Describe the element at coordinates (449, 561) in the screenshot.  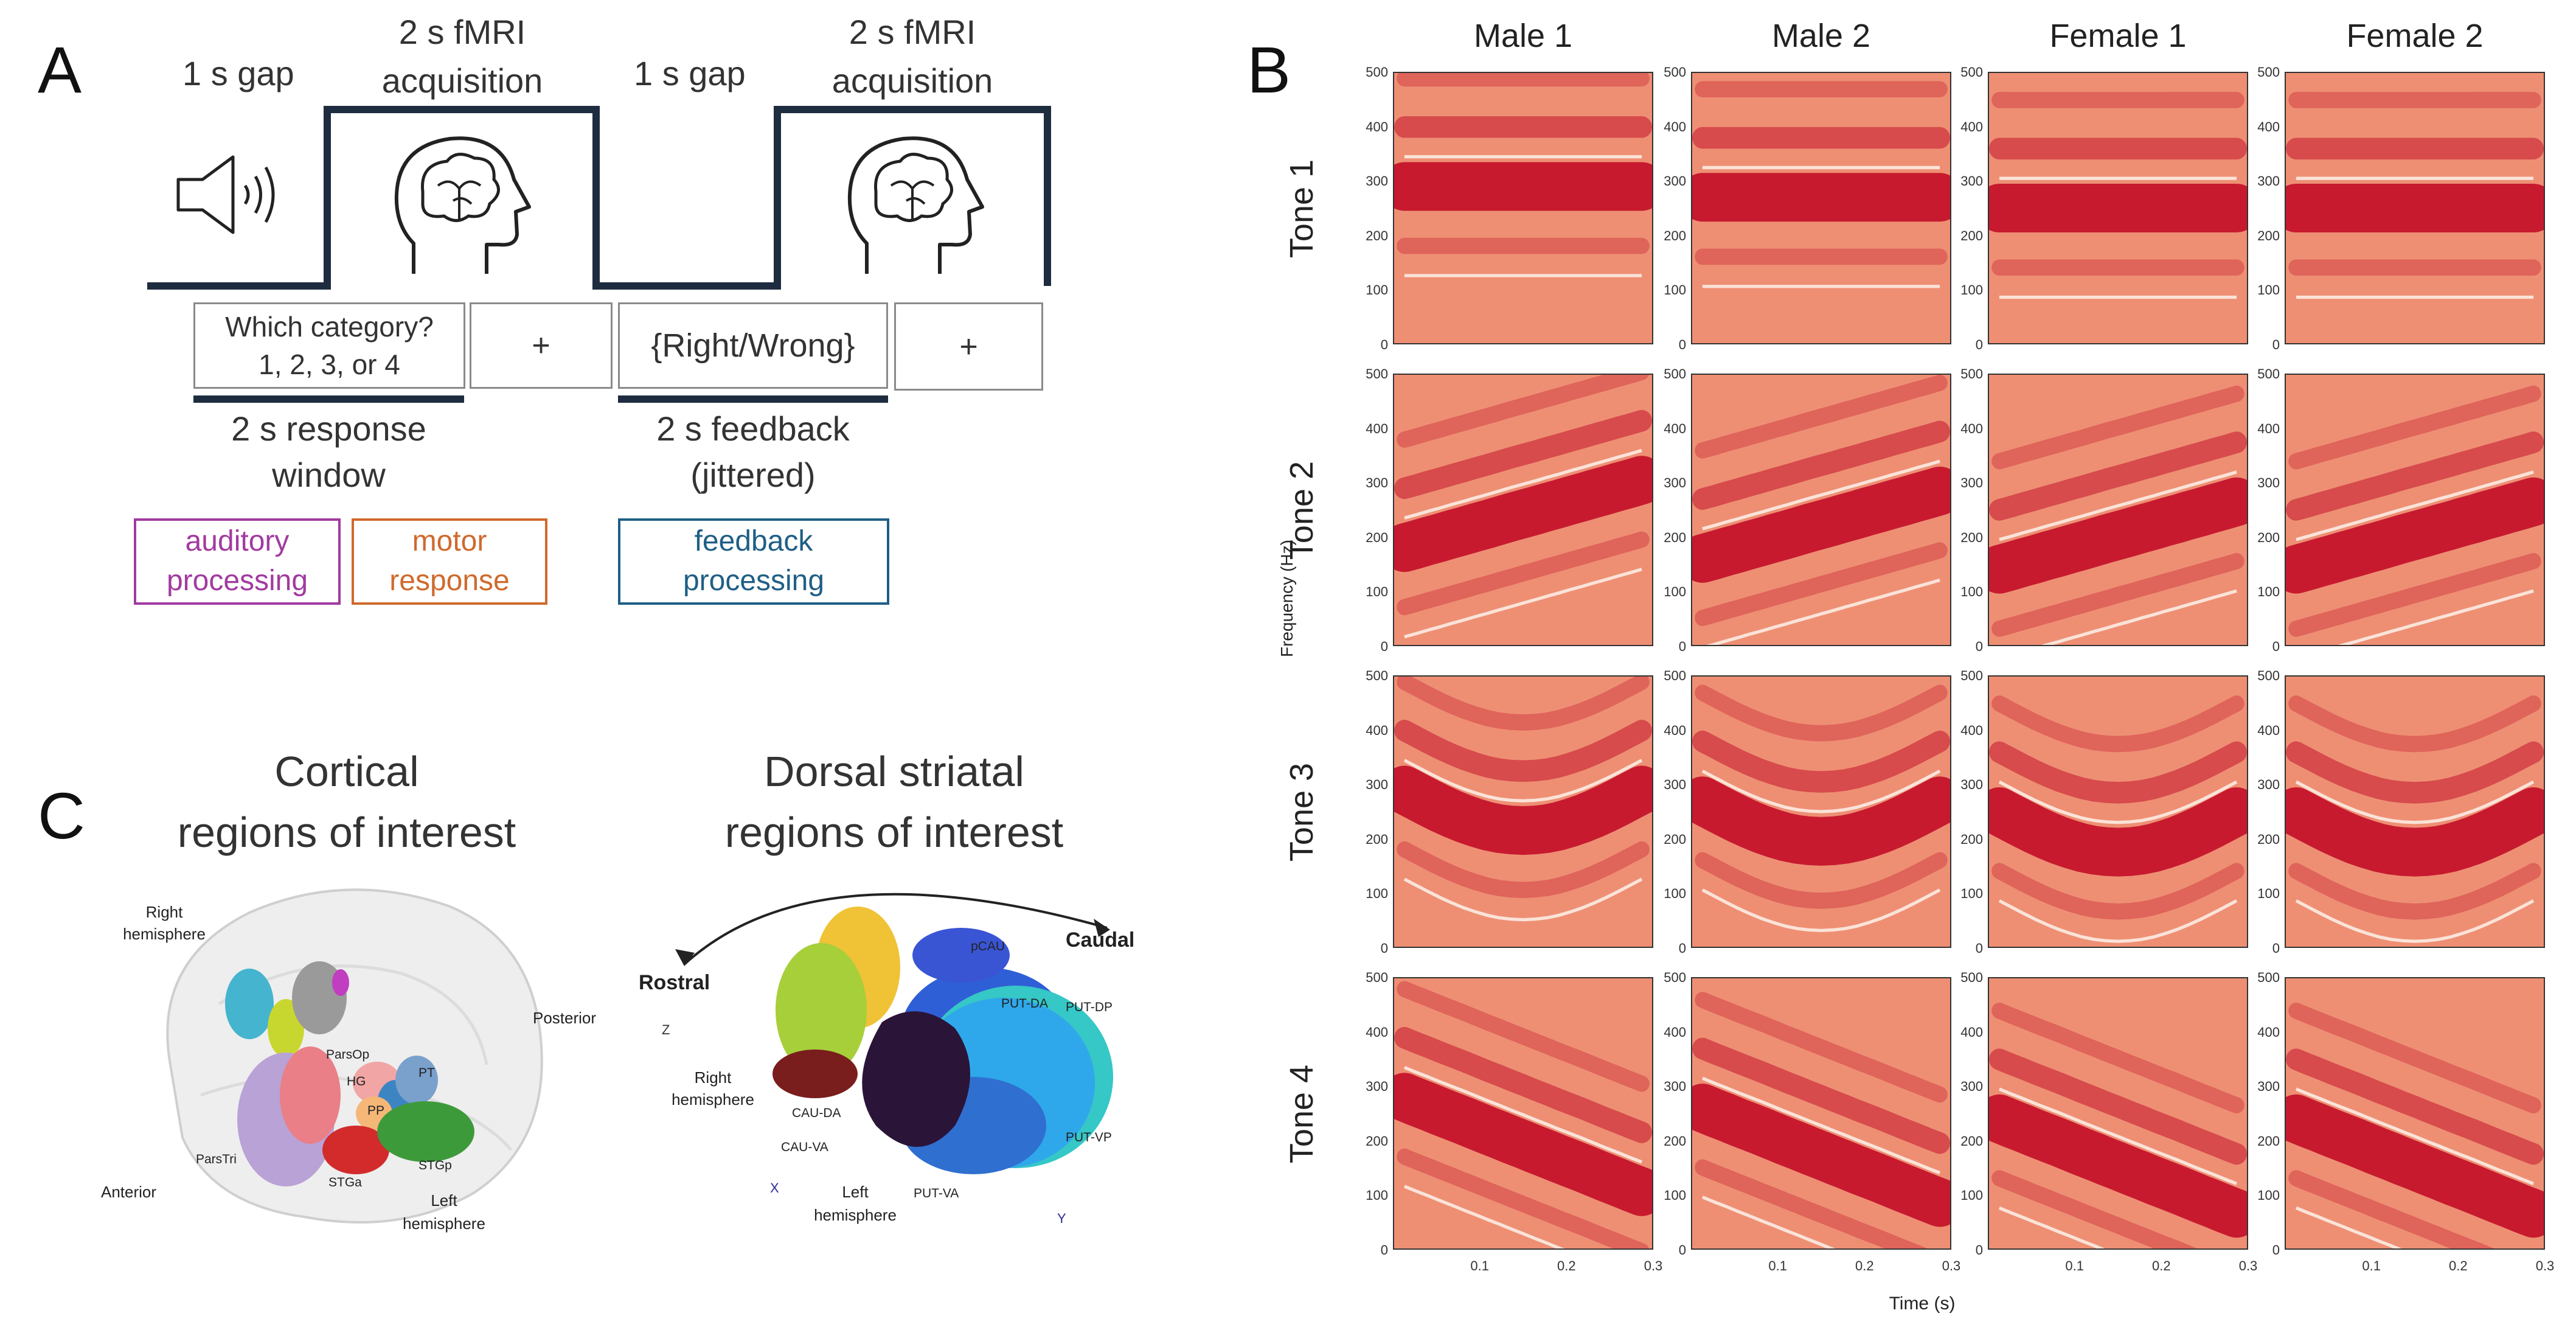
I see `motor-response-tag: motor response` at that location.